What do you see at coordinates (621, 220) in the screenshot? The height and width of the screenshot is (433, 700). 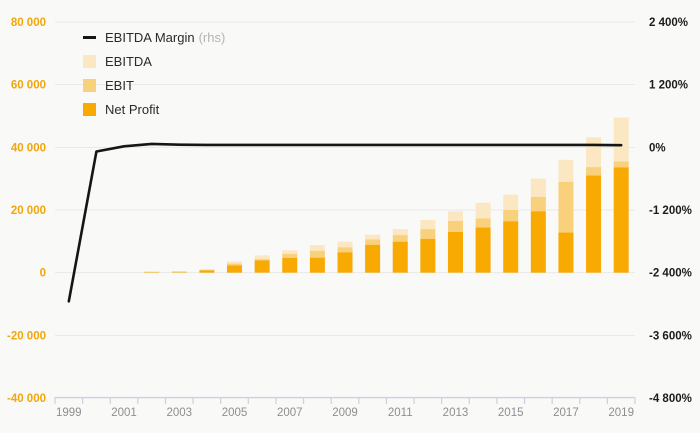 I see `bar-segment-net-profit-2019` at bounding box center [621, 220].